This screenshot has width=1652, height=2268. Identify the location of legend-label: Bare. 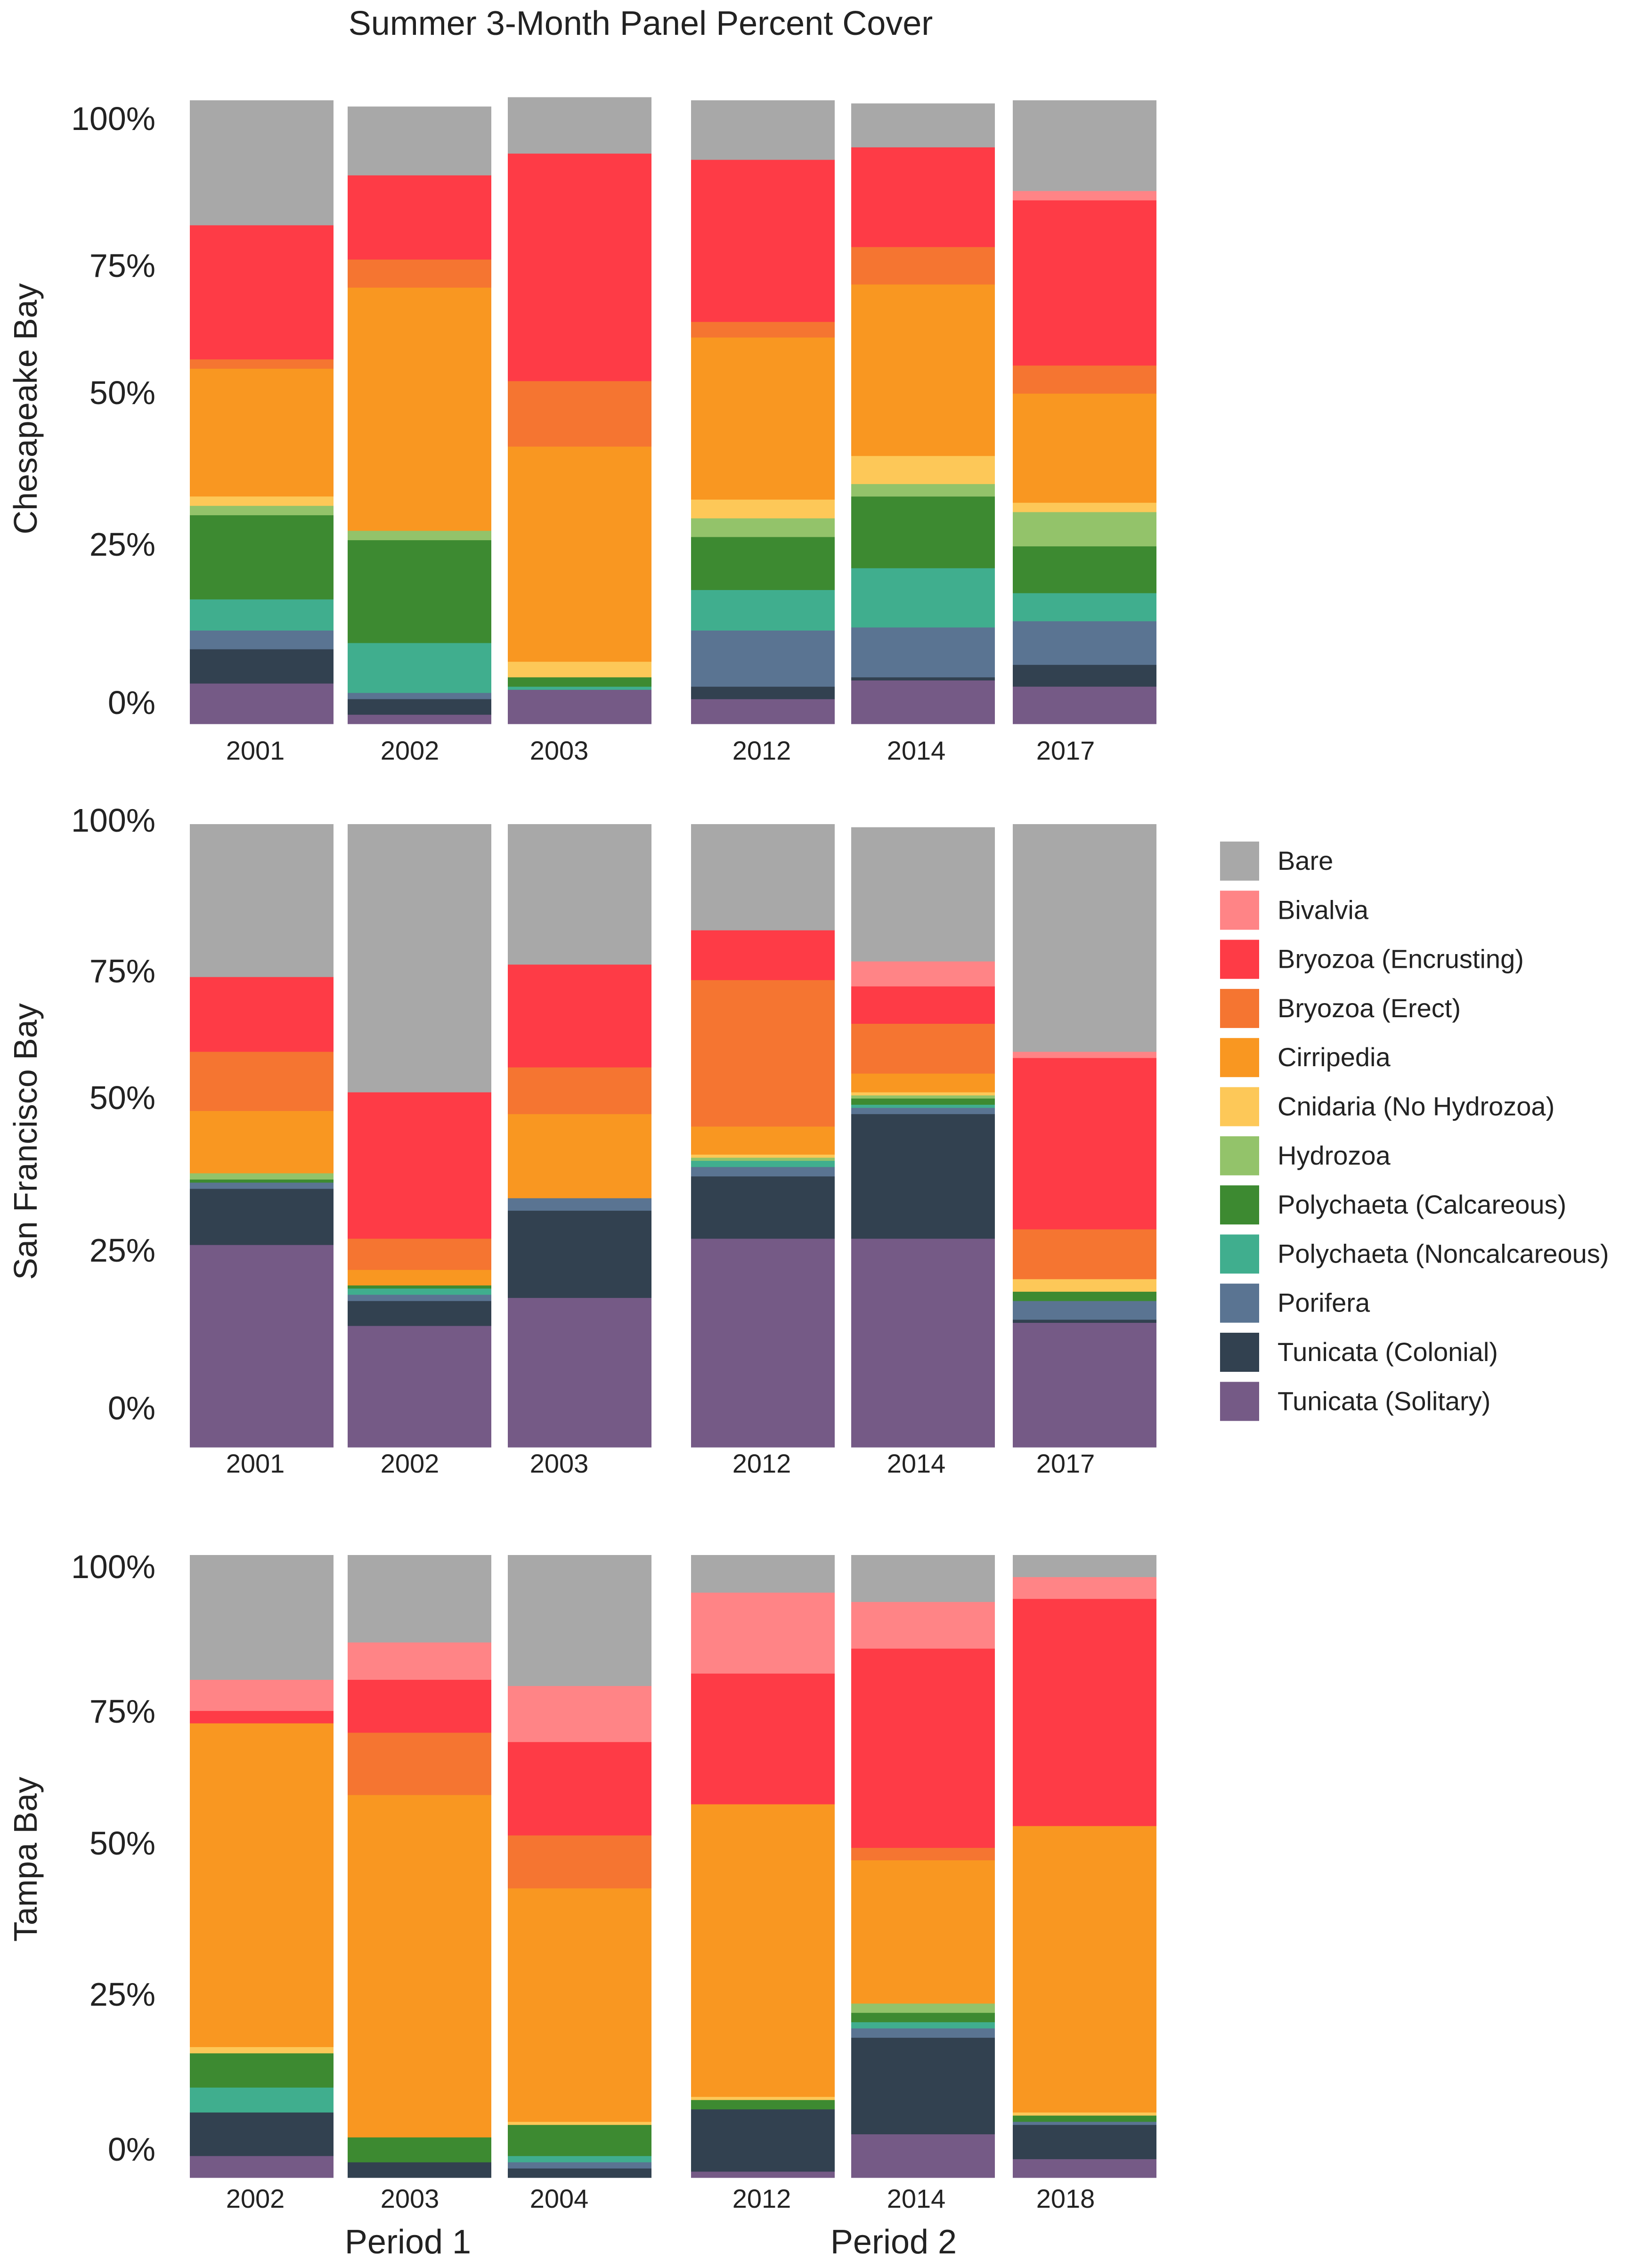
(1305, 860).